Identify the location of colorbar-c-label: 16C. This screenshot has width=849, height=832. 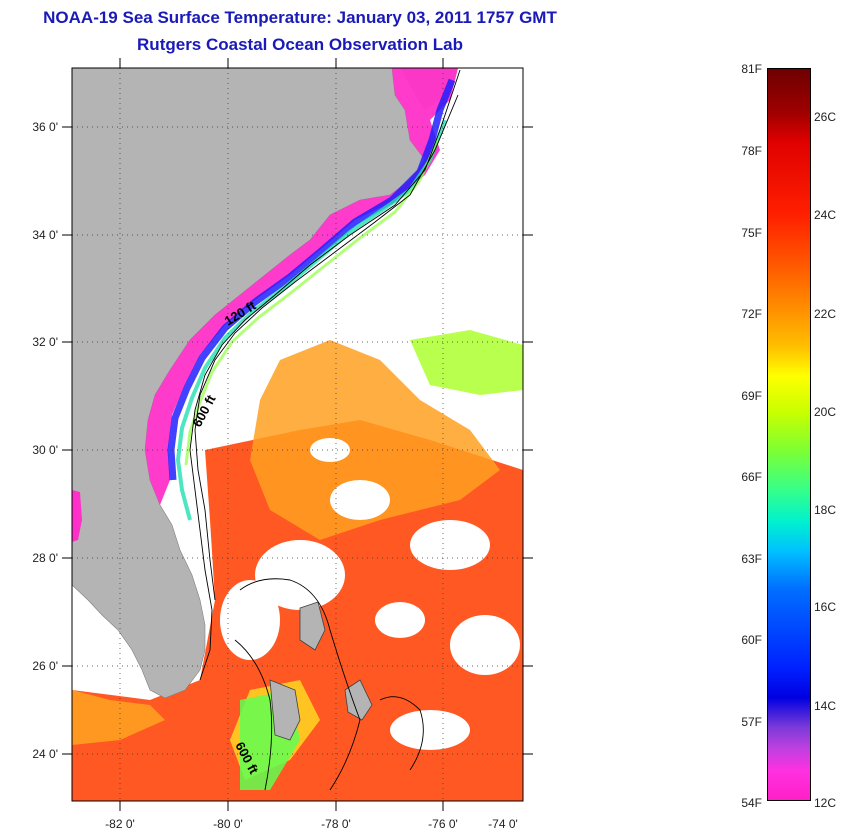
(825, 607).